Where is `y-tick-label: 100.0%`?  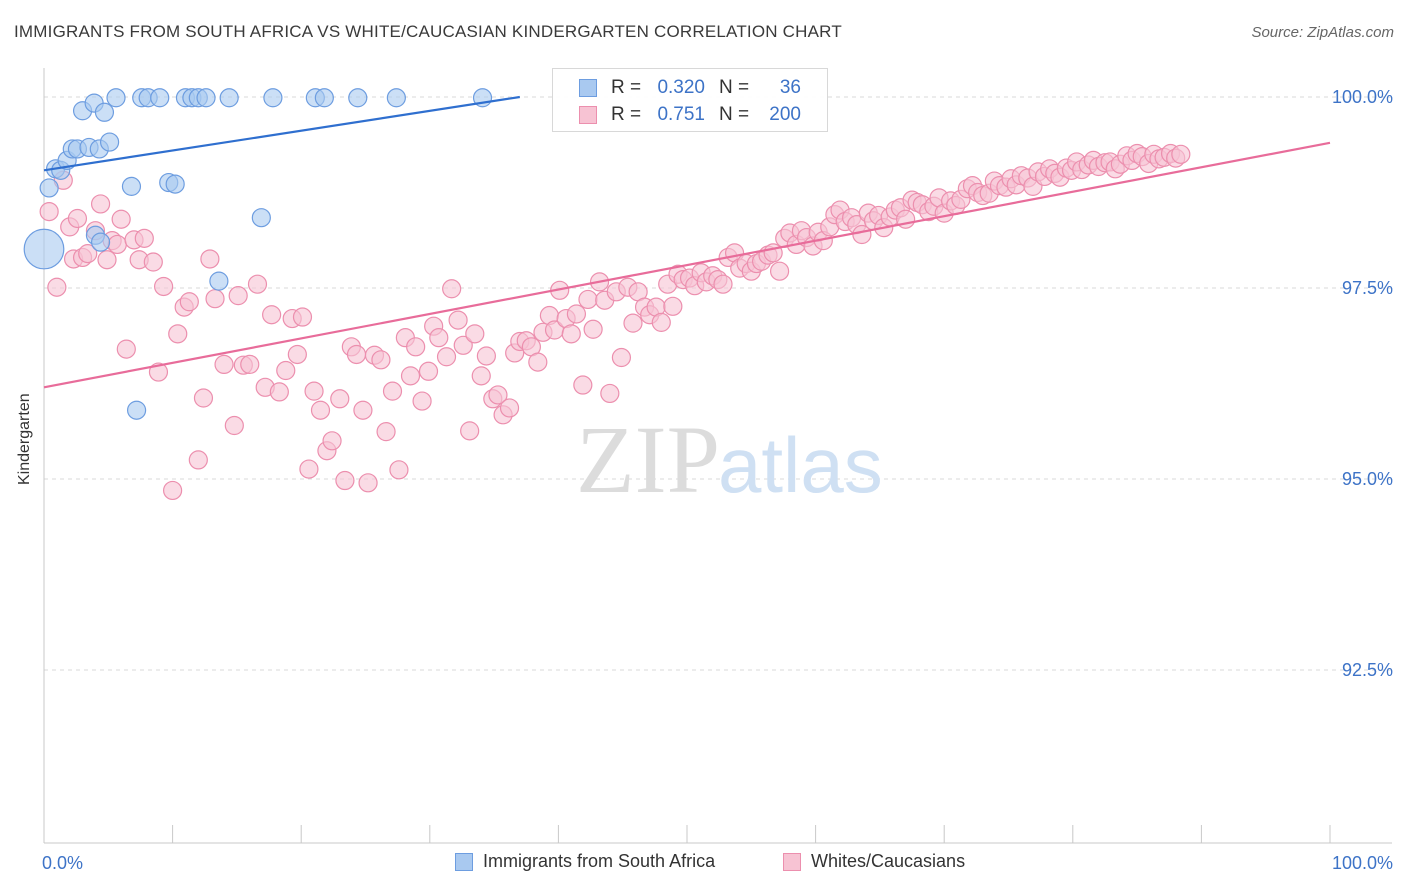
y-tick-label: 100.0% is located at coordinates (1362, 97).